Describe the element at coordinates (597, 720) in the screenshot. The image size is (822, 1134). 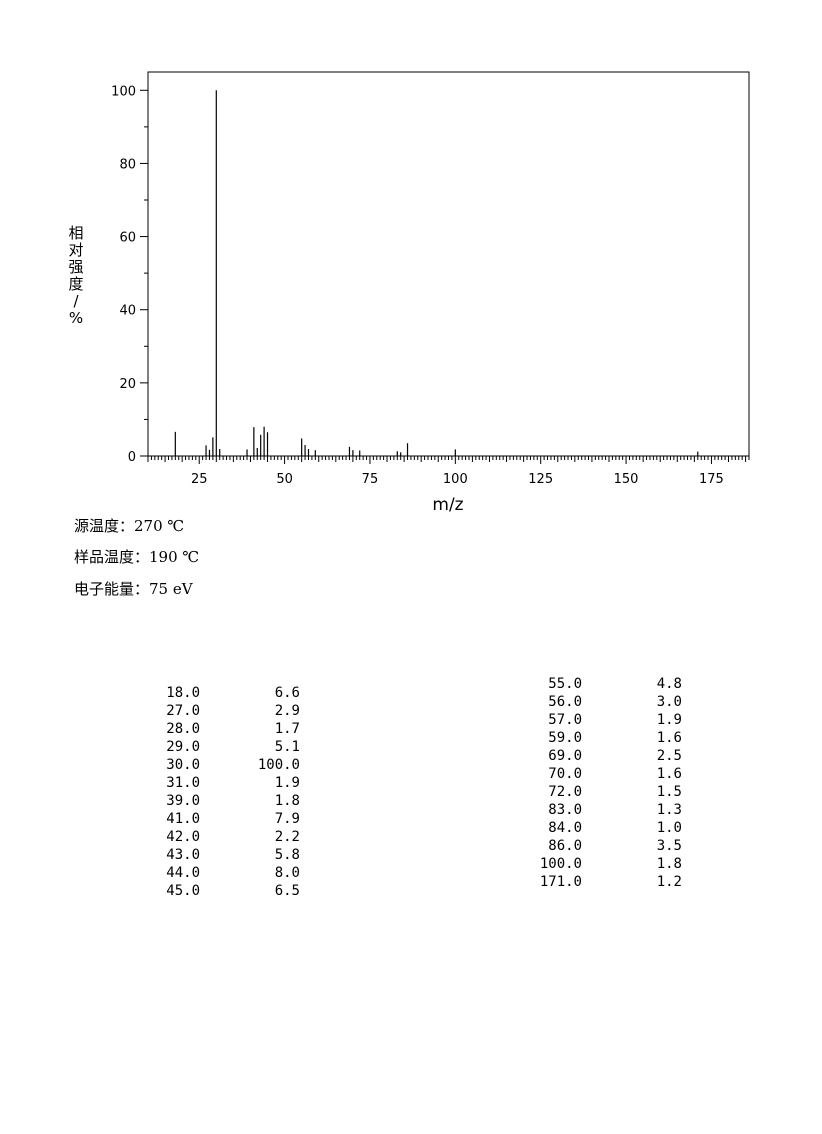
I see `peak-row: 57.0 1.9` at that location.